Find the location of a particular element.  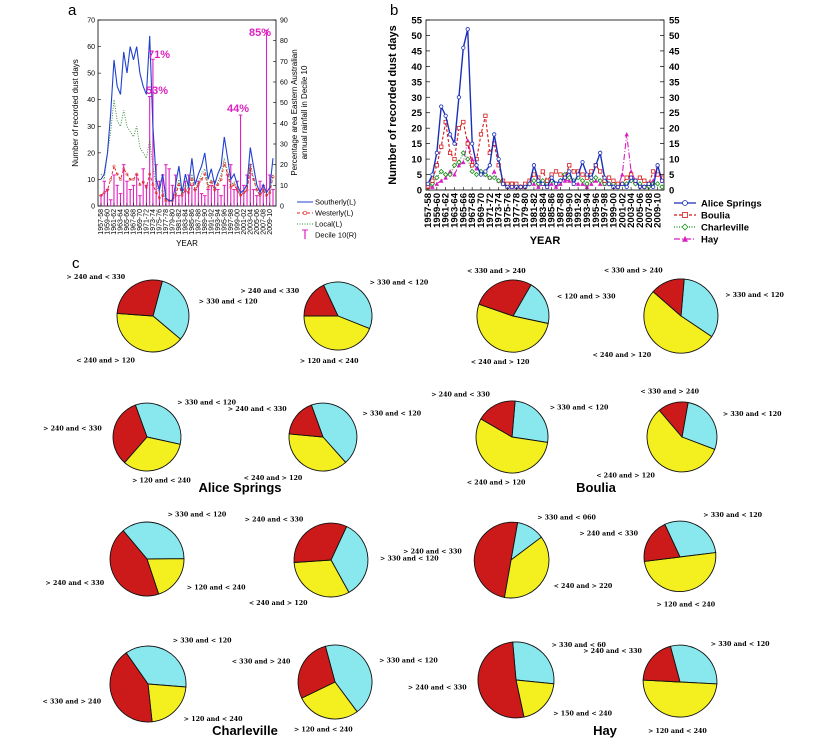

site-label-alice-springs: Alice Springs is located at coordinates (239, 487).